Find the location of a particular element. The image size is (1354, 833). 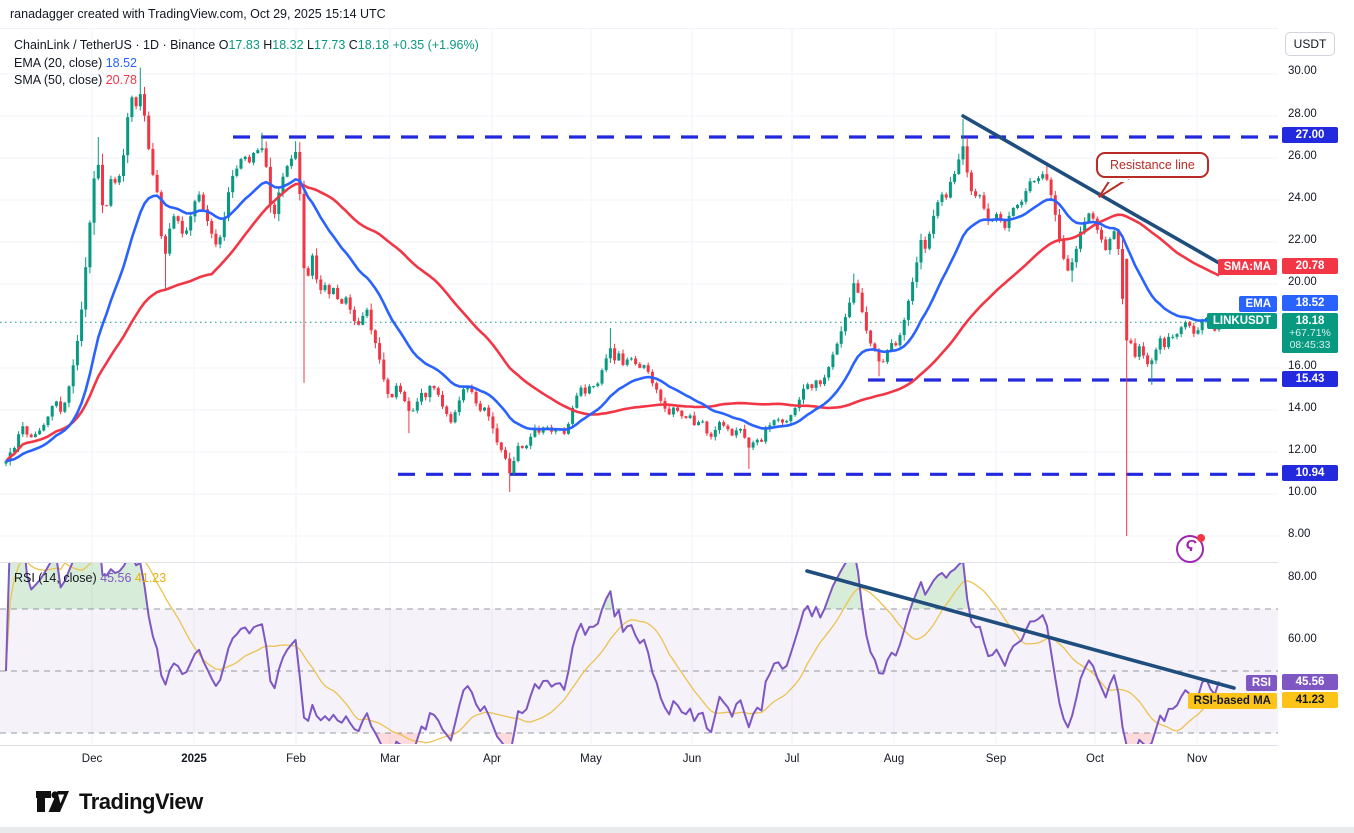

ohlc-high-value: 18.32 is located at coordinates (288, 45).